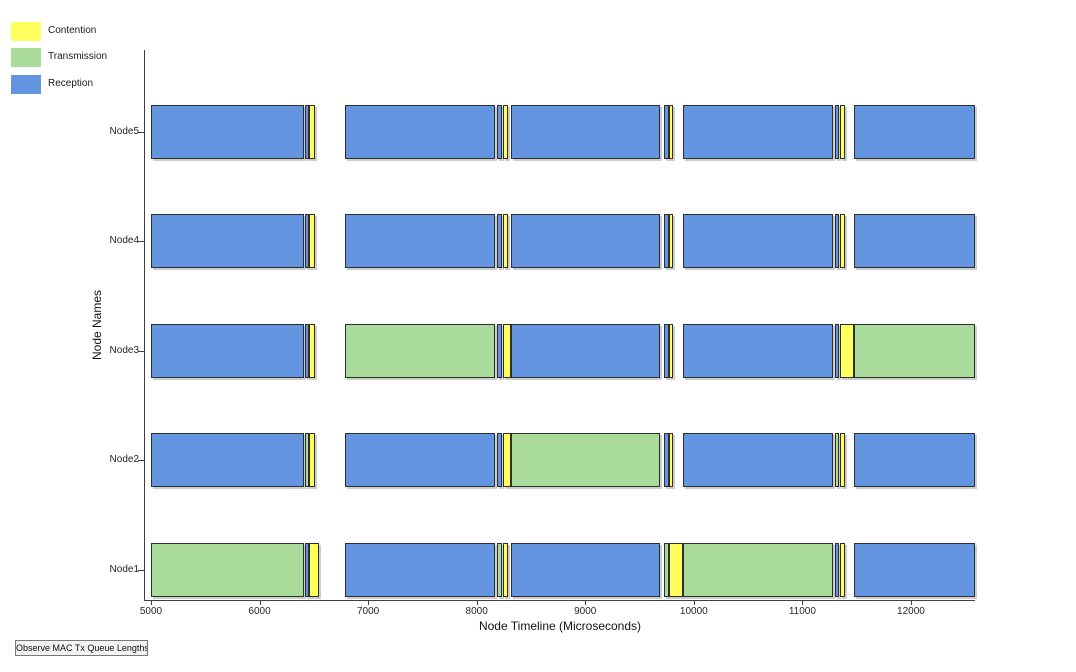 The height and width of the screenshot is (672, 1076). I want to click on reception-swatch, so click(26, 84).